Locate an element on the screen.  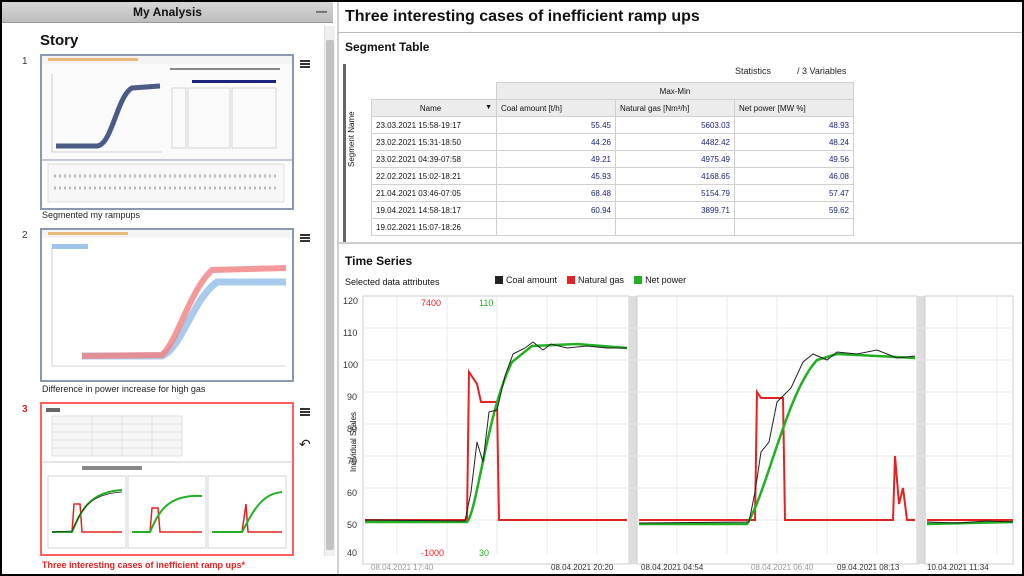
x-label: 08.04.2021 04:54 is located at coordinates (672, 567).